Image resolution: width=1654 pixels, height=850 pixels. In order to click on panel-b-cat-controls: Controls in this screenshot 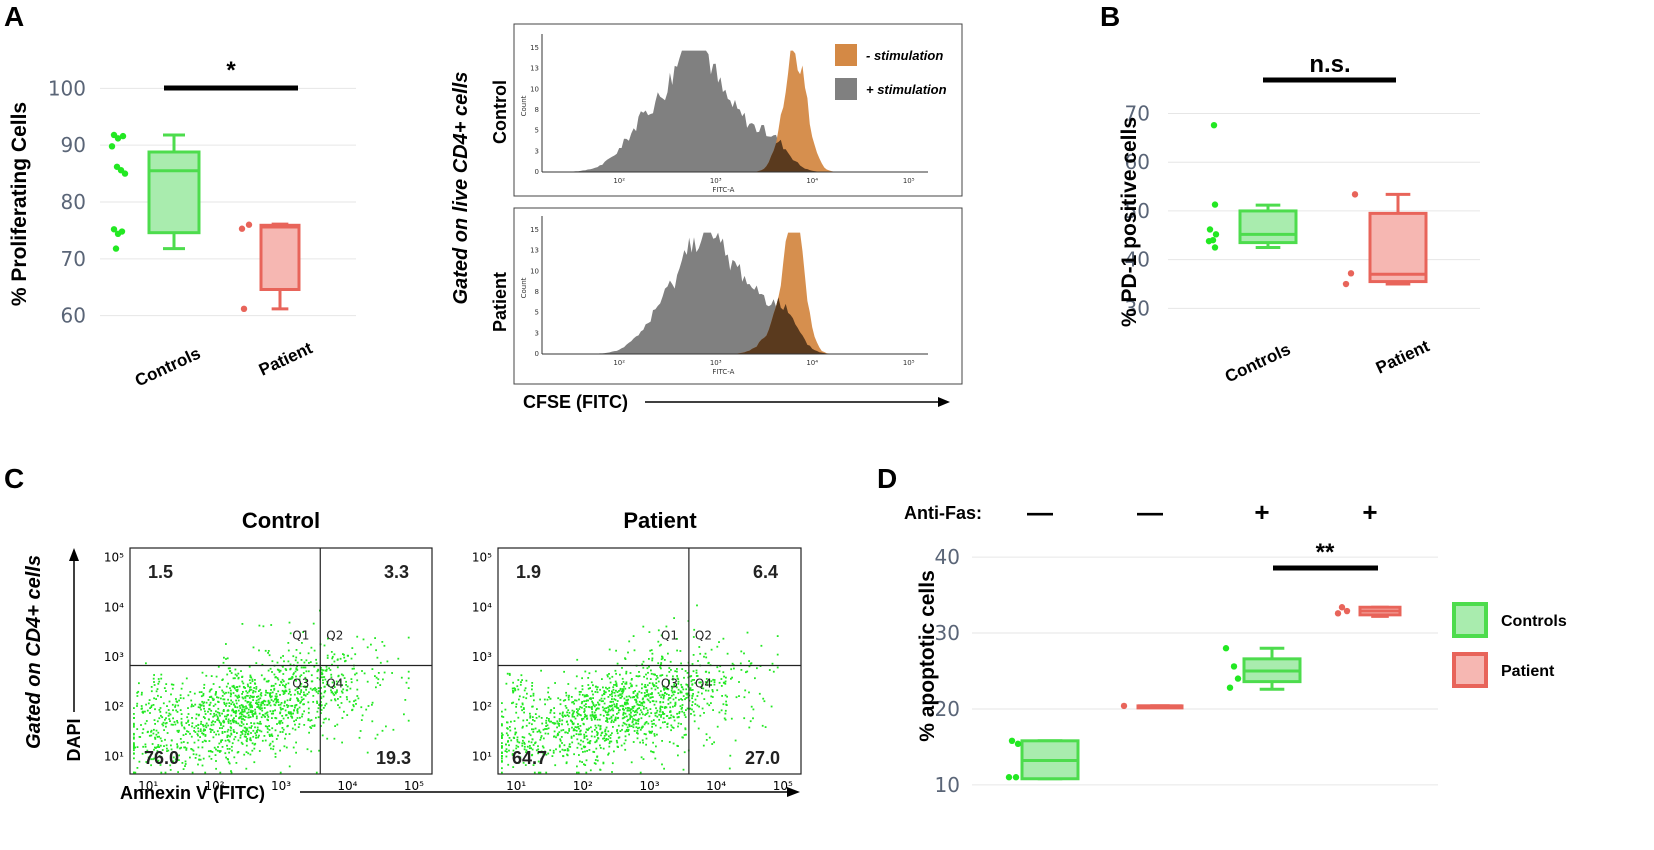, I will do `click(1257, 363)`.